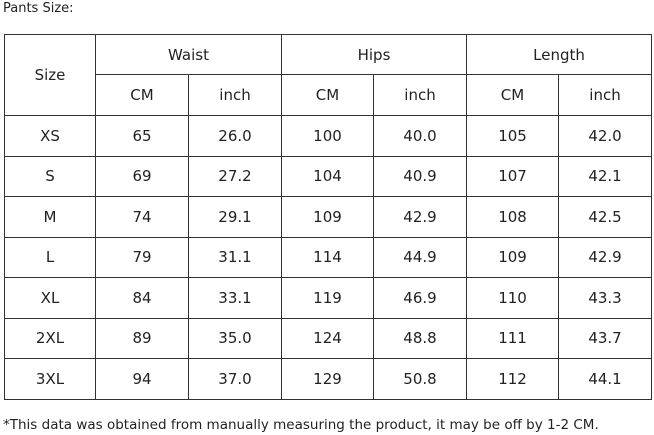 The height and width of the screenshot is (435, 654). I want to click on value-cell: 26.0, so click(235, 136).